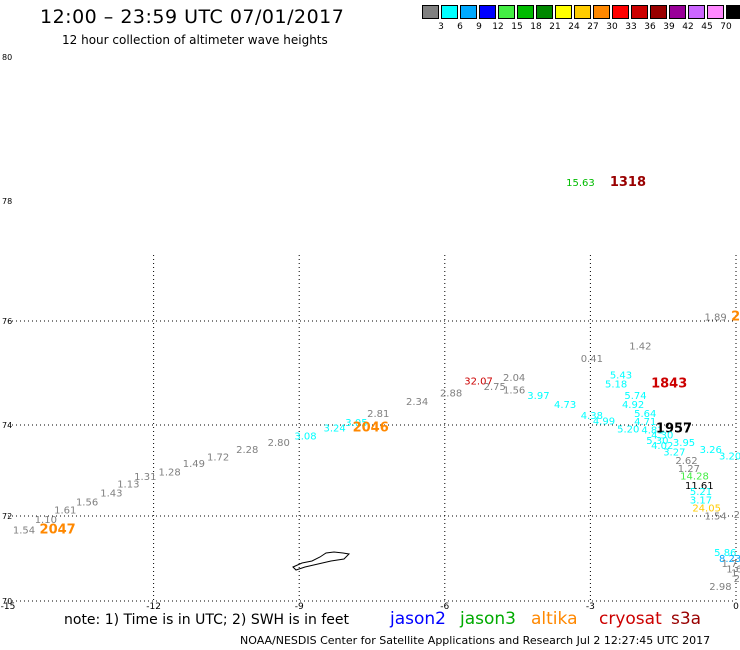  What do you see at coordinates (640, 347) in the screenshot?
I see `wave-height-label: 1.42` at bounding box center [640, 347].